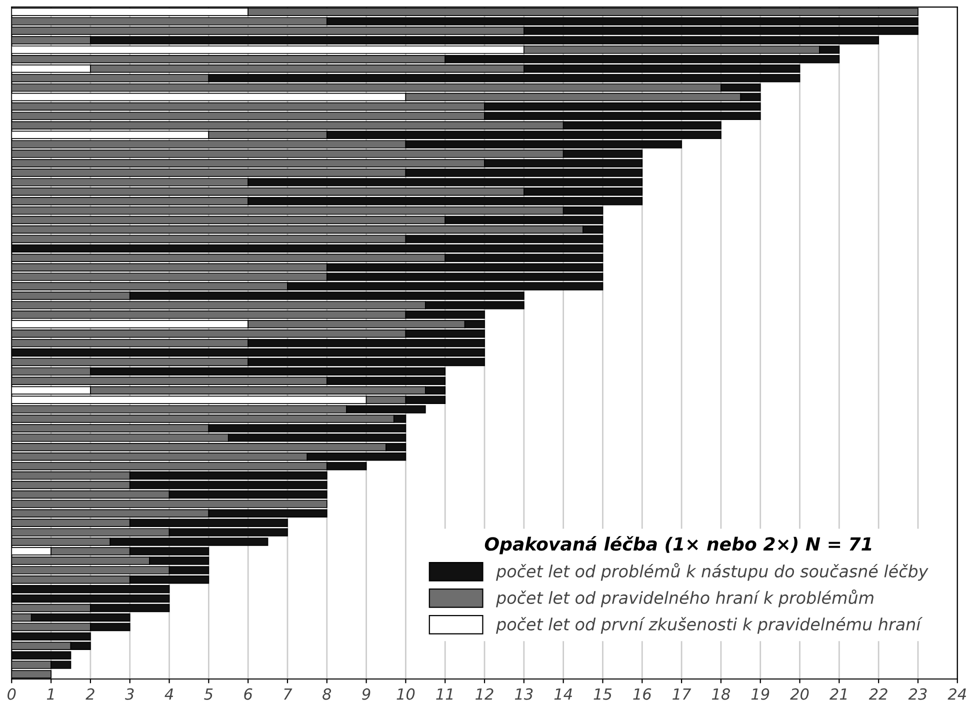 Image resolution: width=970 pixels, height=711 pixels. Describe the element at coordinates (957, 694) in the screenshot. I see `x-tick-label: 24` at that location.